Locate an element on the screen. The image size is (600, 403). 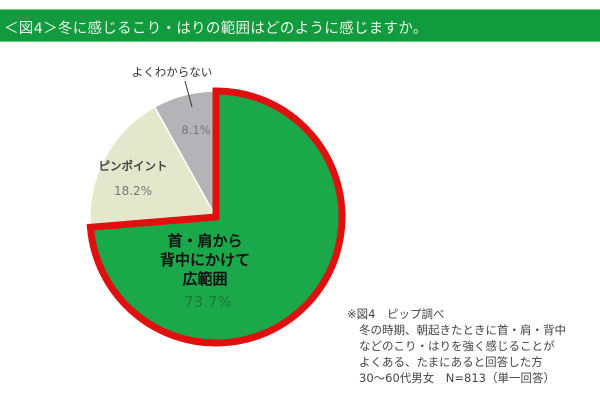
note-line: よくある、たまにあると回答した方 is located at coordinates (451, 362).